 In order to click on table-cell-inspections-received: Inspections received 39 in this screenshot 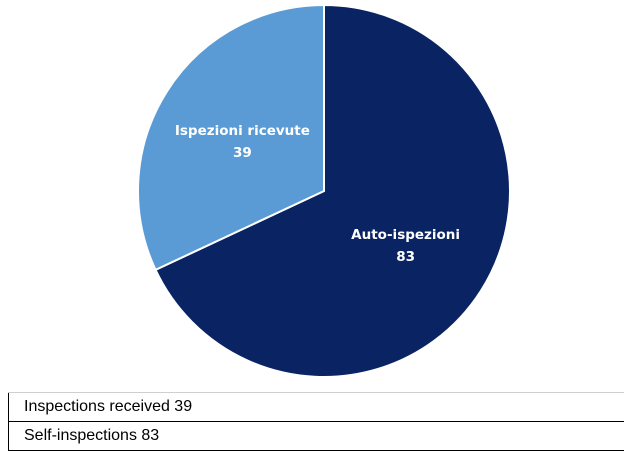, I will do `click(316, 407)`.